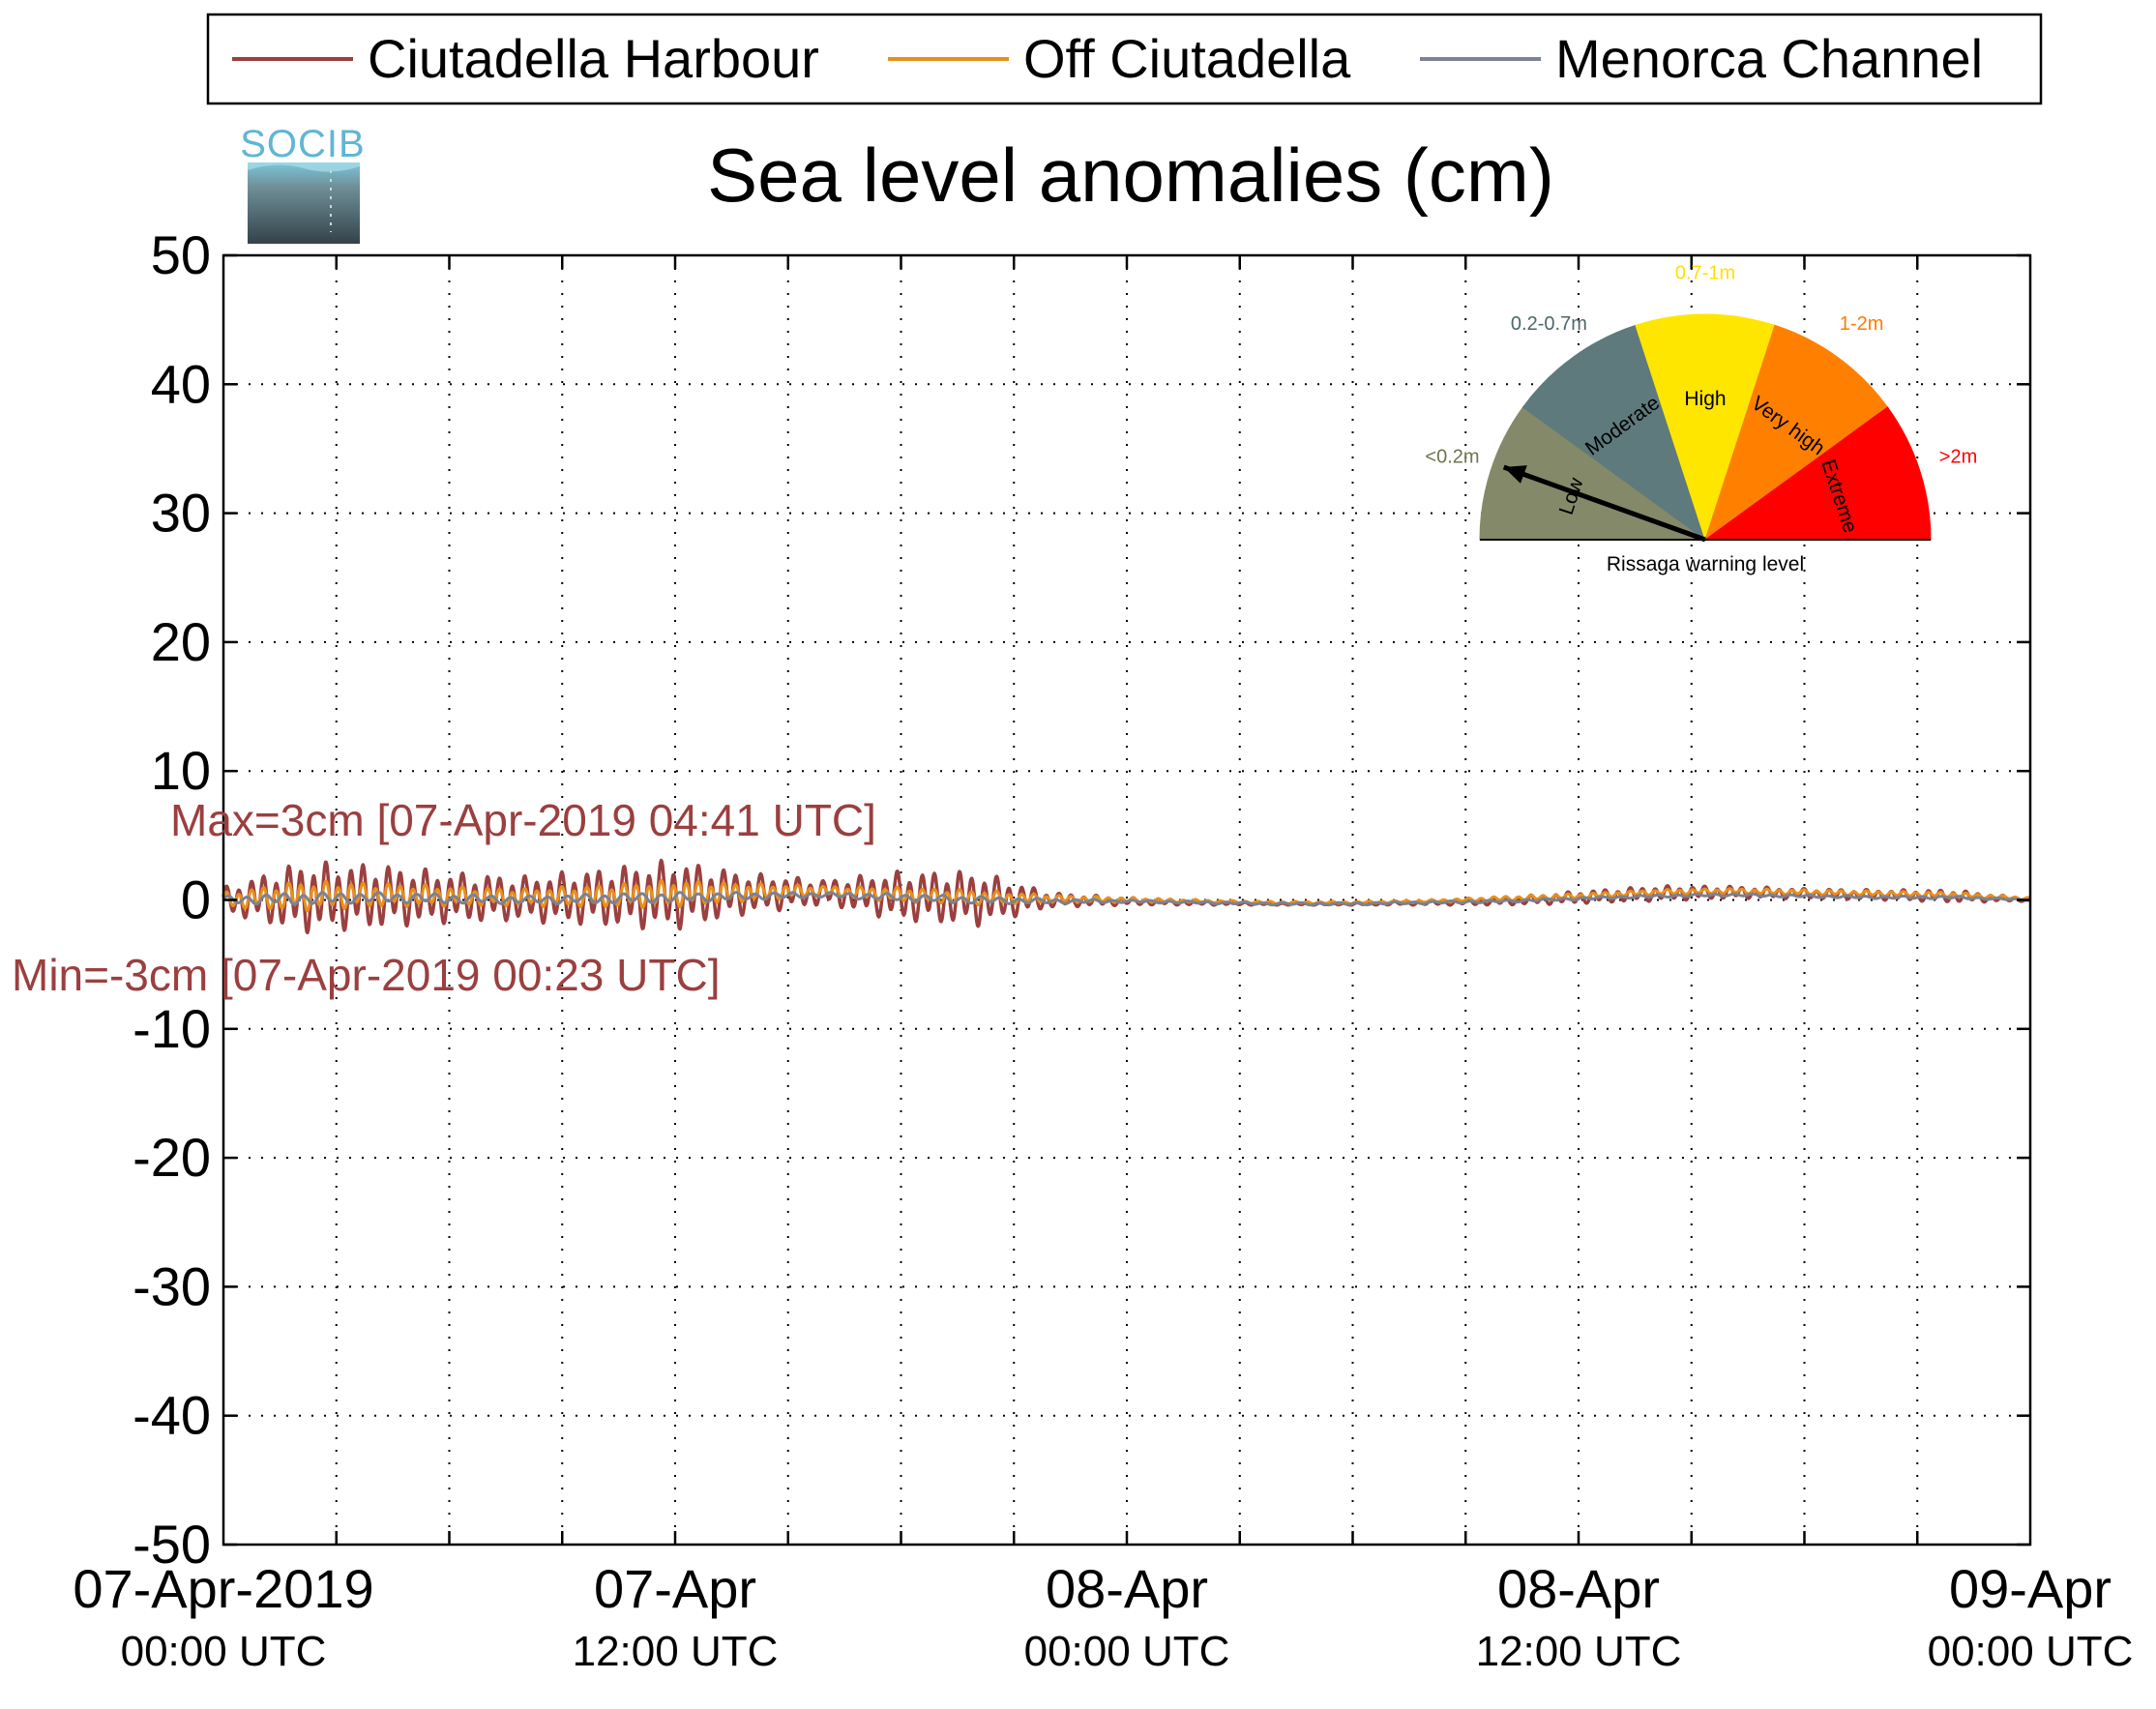 The image size is (2156, 1709). What do you see at coordinates (1817, 473) in the screenshot?
I see `gauge-sector-extreme` at bounding box center [1817, 473].